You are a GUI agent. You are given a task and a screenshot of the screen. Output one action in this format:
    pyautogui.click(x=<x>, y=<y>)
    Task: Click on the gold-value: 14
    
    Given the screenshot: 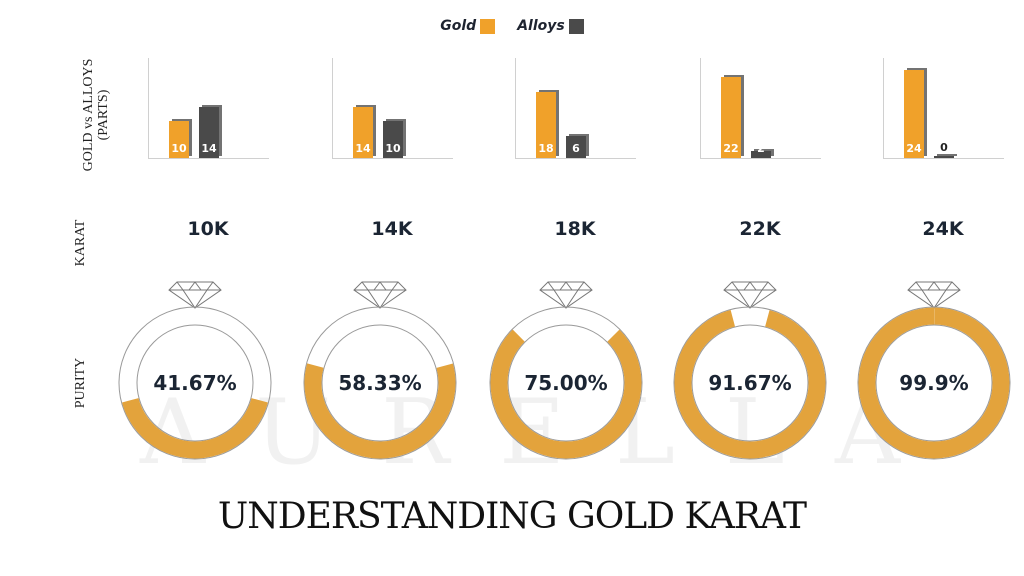 What is the action you would take?
    pyautogui.click(x=363, y=148)
    